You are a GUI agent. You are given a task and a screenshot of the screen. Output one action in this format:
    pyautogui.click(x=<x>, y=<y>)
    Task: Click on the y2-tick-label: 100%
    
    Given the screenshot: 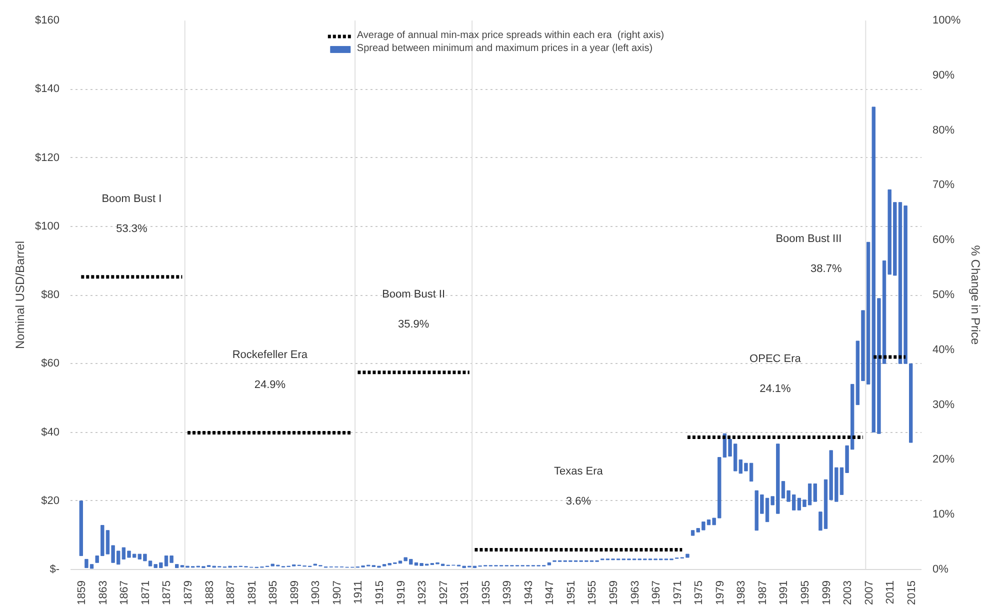 What is the action you would take?
    pyautogui.click(x=946, y=20)
    